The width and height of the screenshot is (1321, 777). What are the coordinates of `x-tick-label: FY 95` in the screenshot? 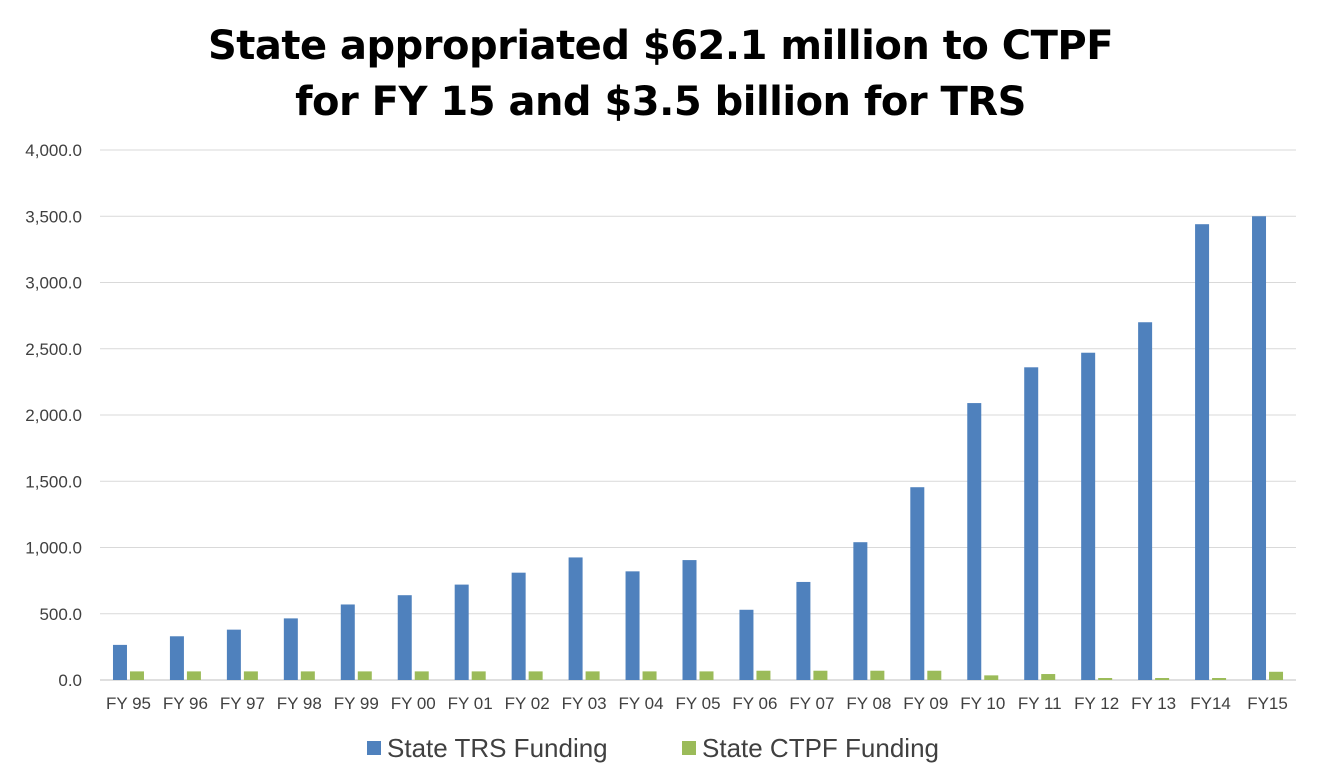 It's located at (128, 703).